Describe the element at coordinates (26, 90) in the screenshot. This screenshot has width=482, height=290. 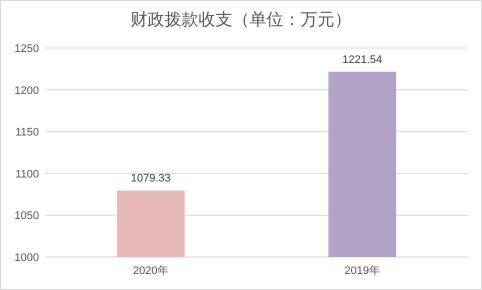
I see `y-tick-label: 1200` at that location.